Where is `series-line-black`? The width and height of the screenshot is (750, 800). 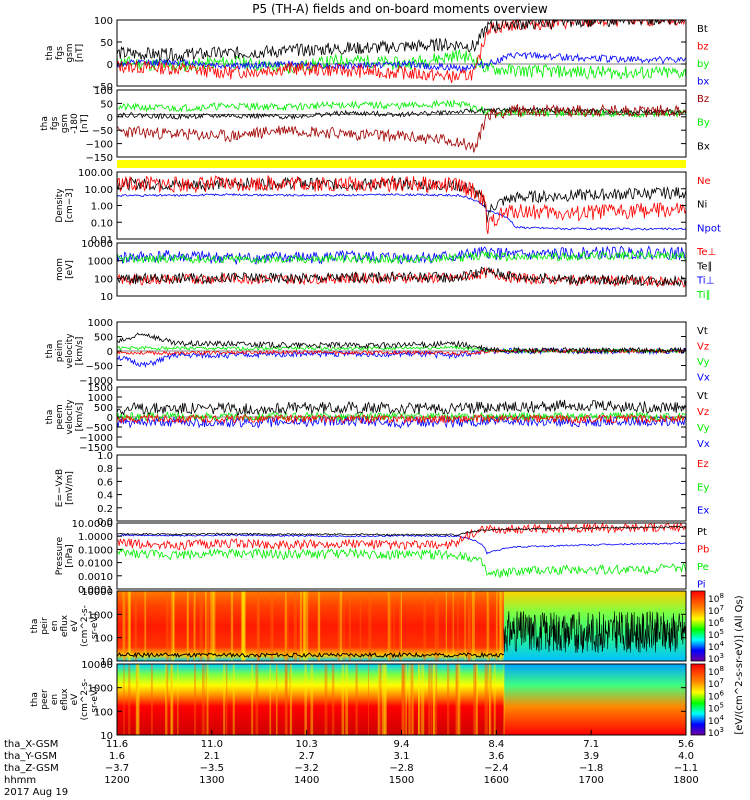 series-line-black is located at coordinates (401, 276).